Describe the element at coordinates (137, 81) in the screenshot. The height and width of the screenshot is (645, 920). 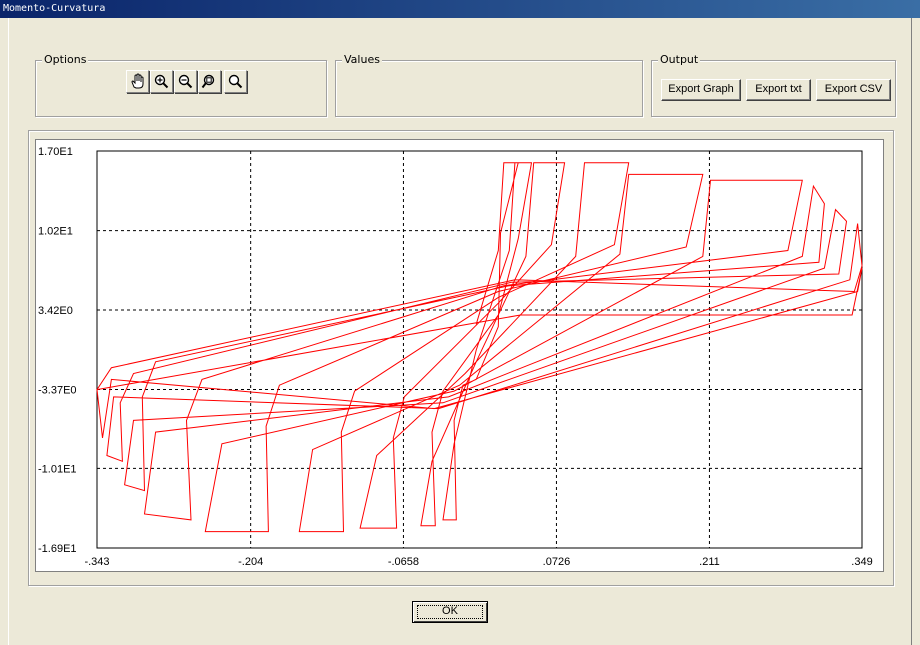
I see `pan-tool-button` at that location.